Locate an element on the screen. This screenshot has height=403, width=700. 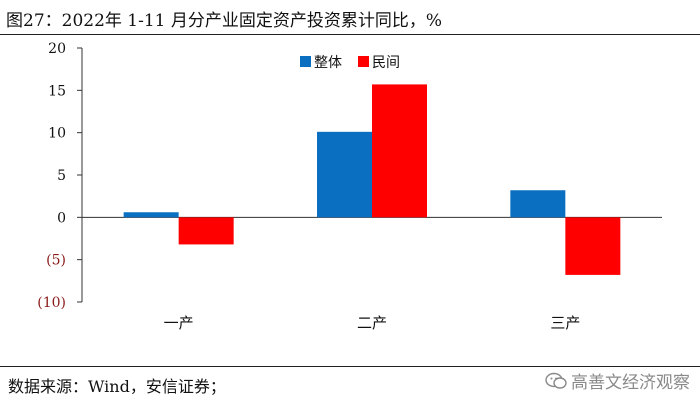
y-tick-label: 0 is located at coordinates (61, 218).